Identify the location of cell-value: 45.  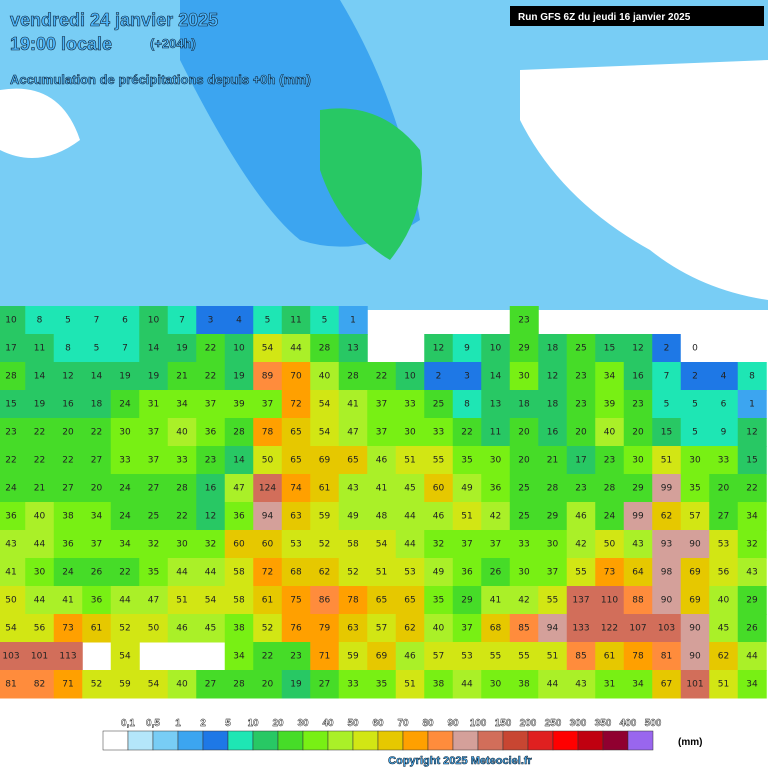
(409, 489).